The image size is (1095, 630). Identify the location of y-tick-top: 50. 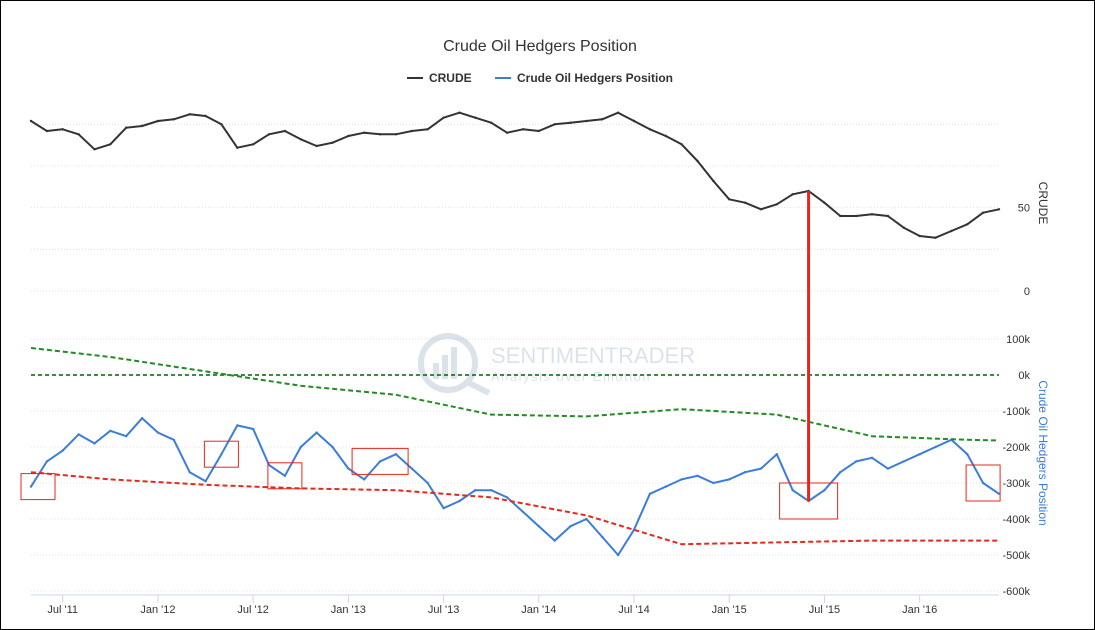
(1024, 209).